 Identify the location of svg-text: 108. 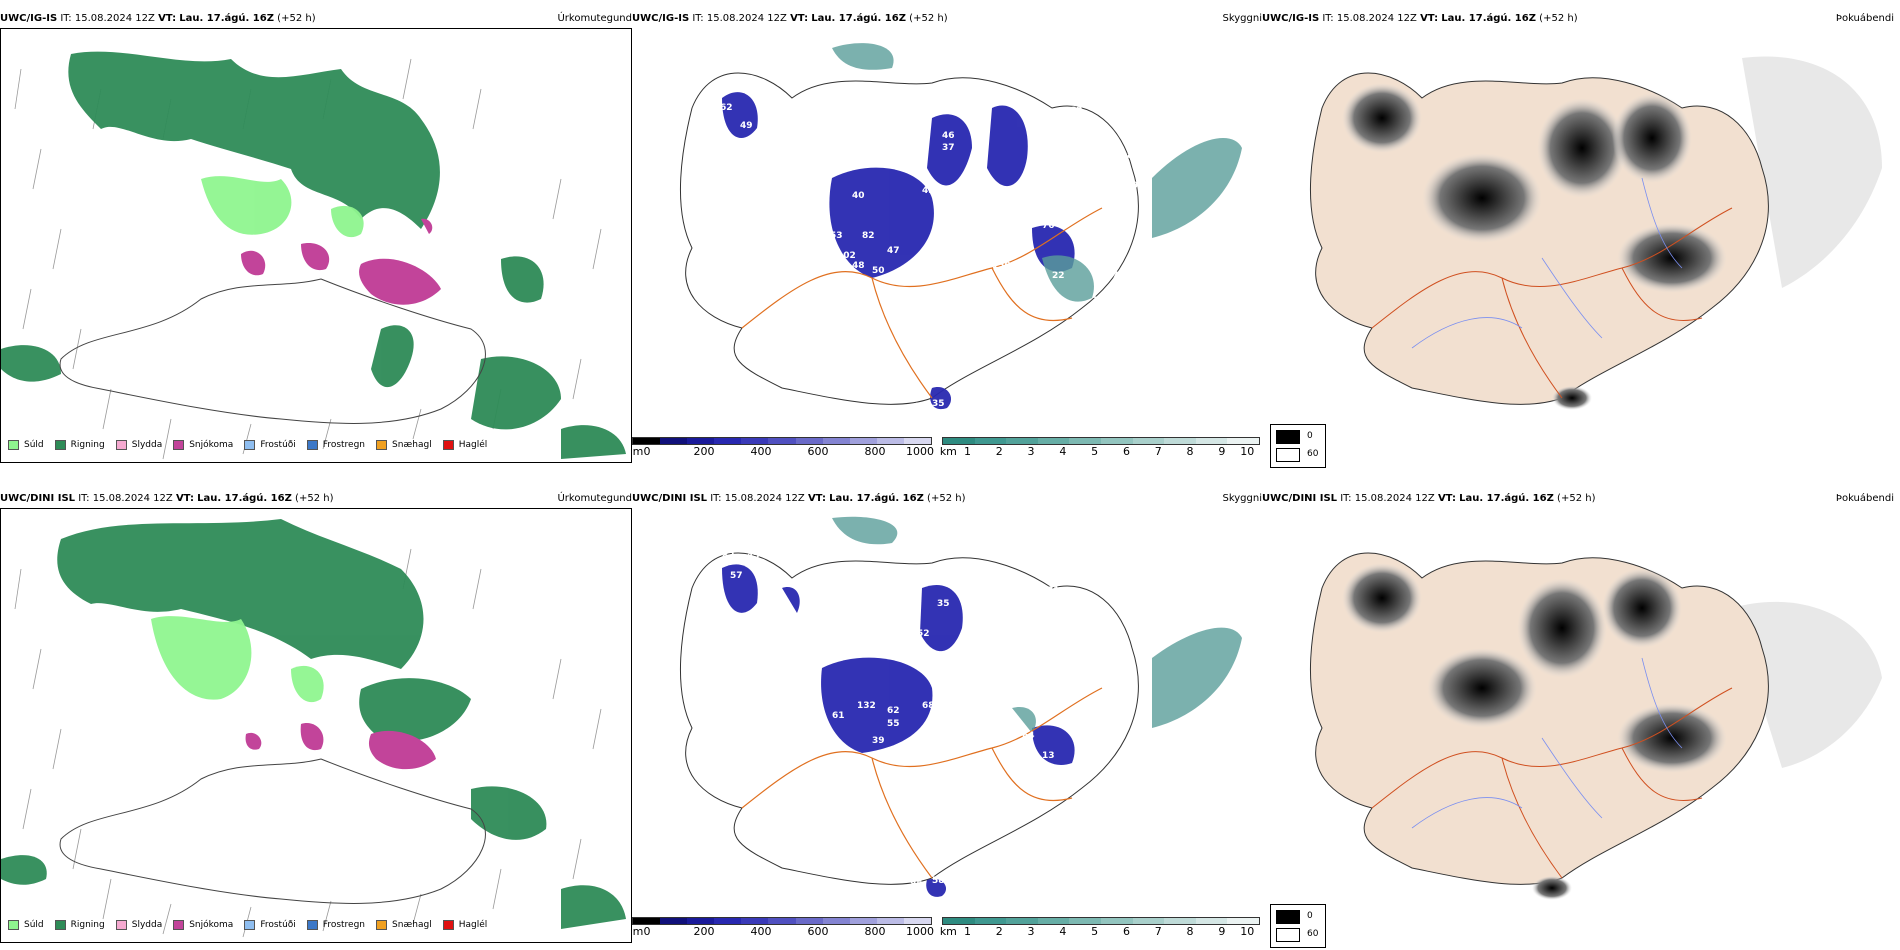
(1061, 346).